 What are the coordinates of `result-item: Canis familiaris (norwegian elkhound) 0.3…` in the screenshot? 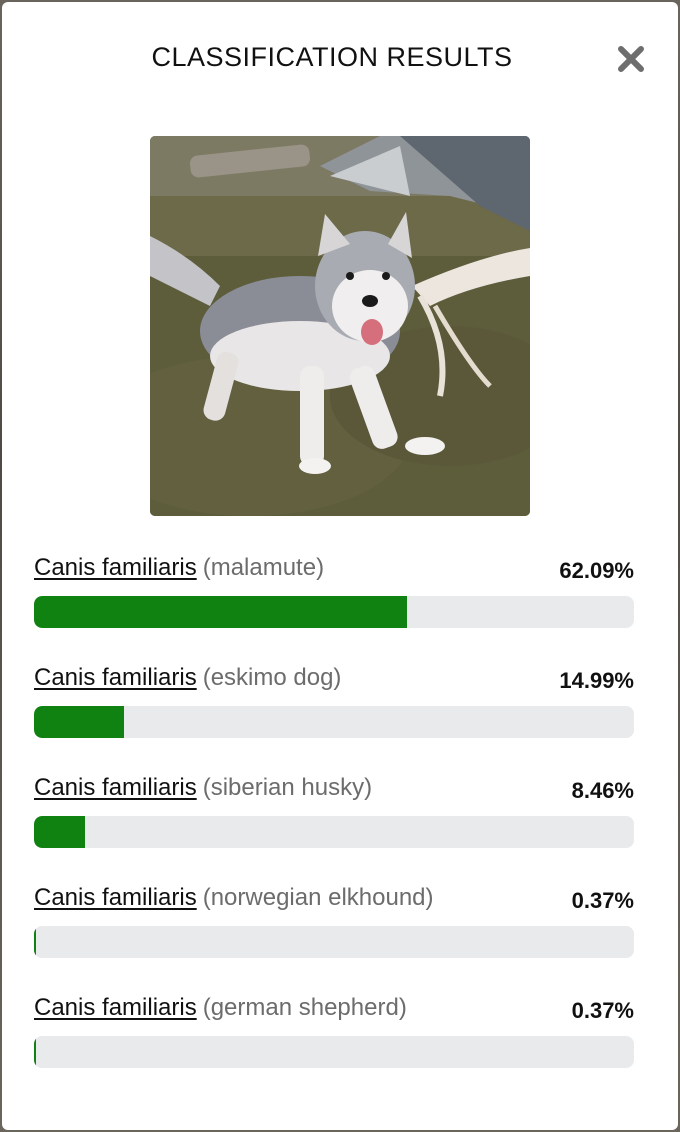 It's located at (334, 935).